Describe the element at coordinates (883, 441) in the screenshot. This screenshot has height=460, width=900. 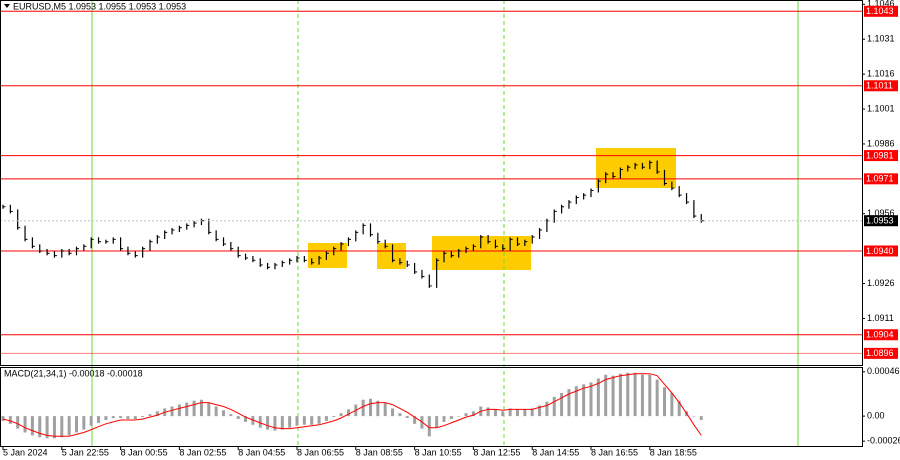
I see `y-tick-label: -0.00026` at that location.